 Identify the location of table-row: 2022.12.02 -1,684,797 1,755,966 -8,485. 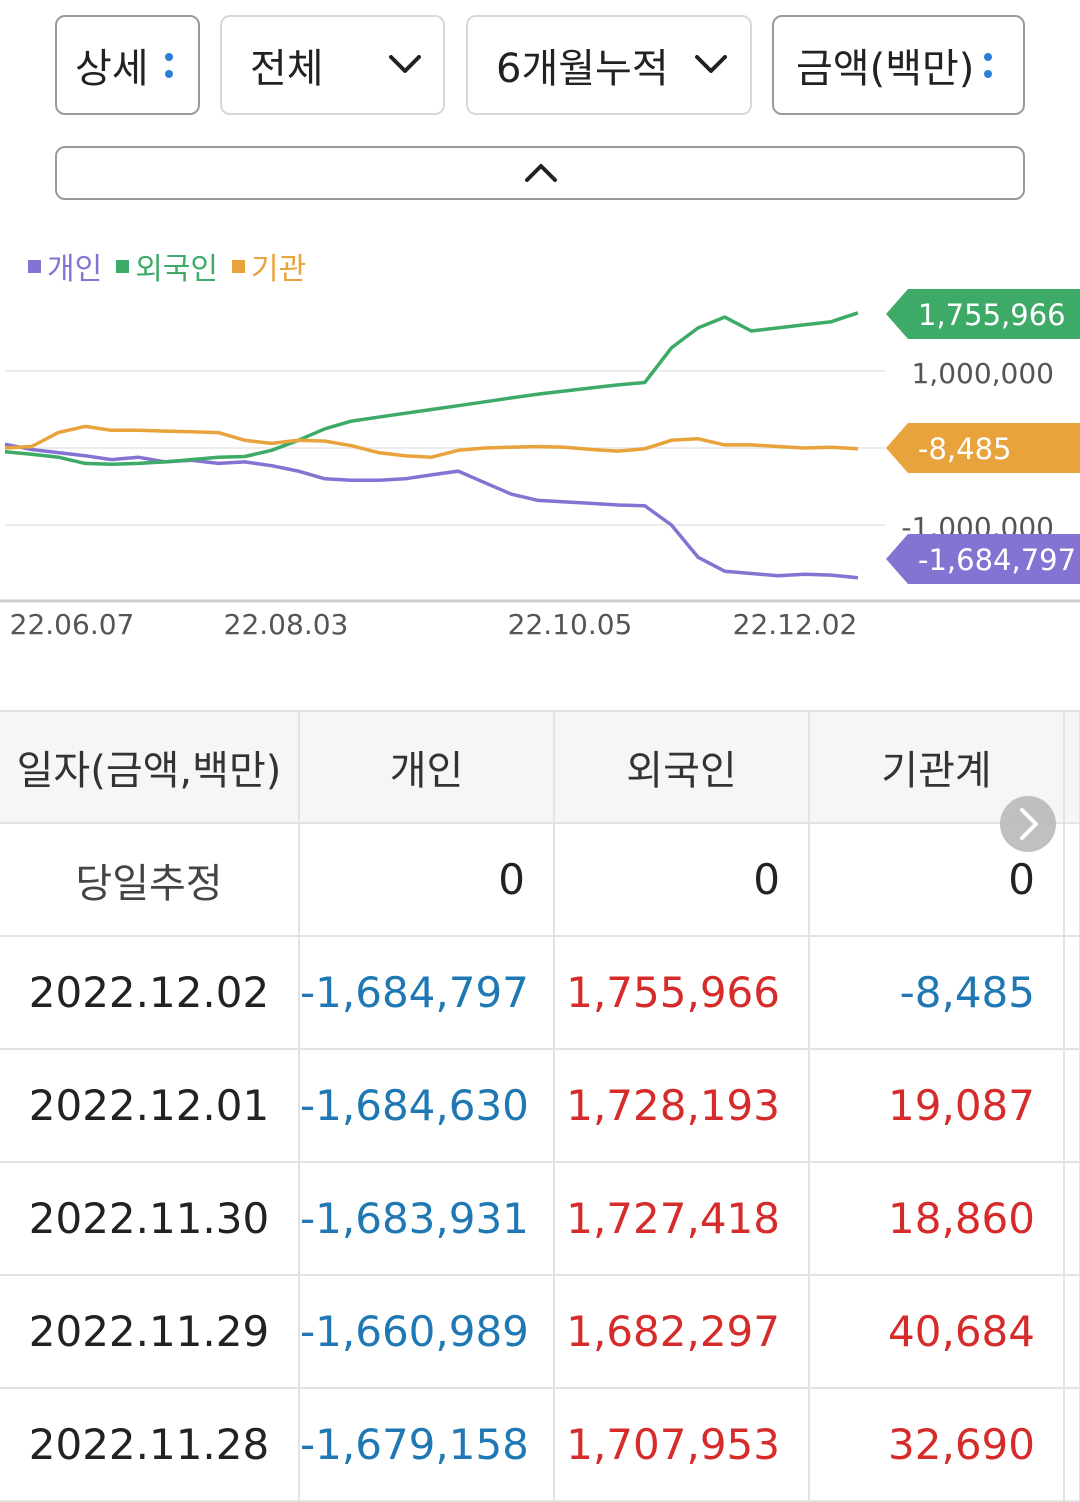
(540, 993).